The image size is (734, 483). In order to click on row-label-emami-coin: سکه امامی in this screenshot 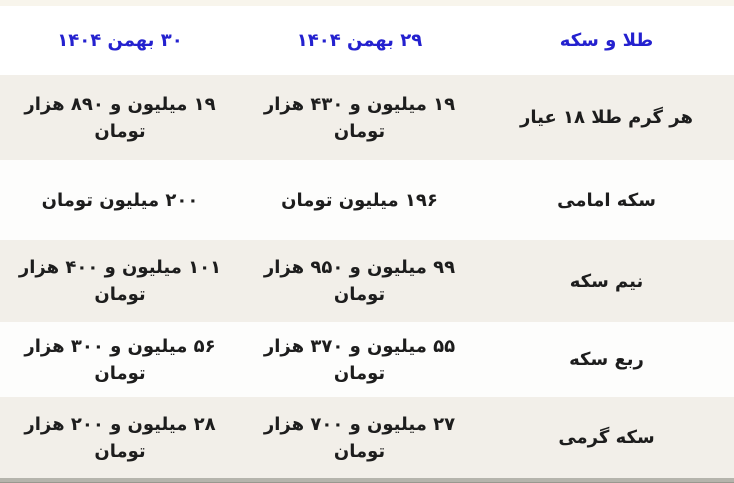, I will do `click(606, 200)`.